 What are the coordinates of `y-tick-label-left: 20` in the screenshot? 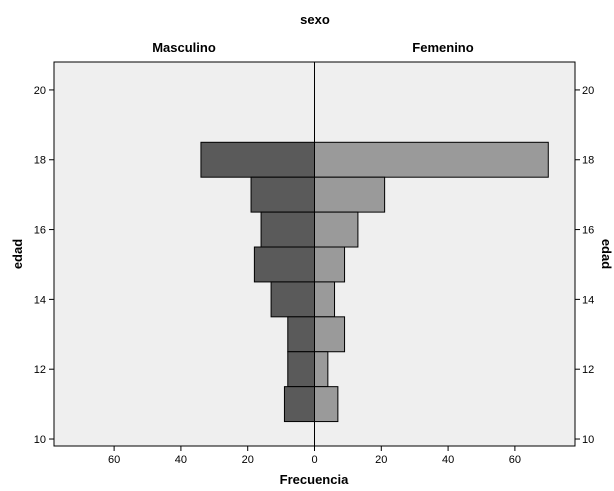 It's located at (40, 91).